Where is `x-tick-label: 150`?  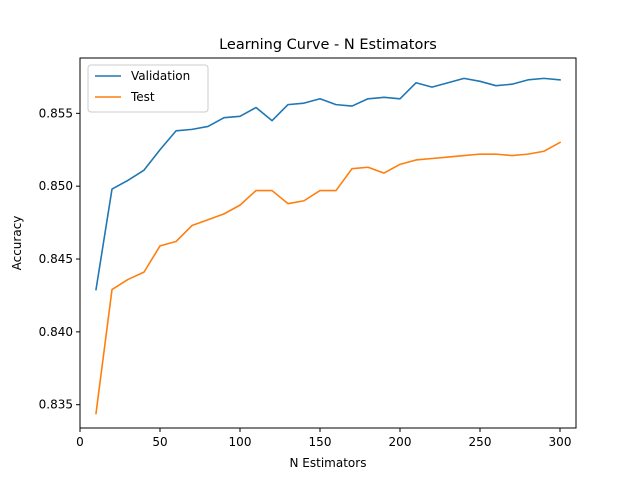 x-tick-label: 150 is located at coordinates (320, 442).